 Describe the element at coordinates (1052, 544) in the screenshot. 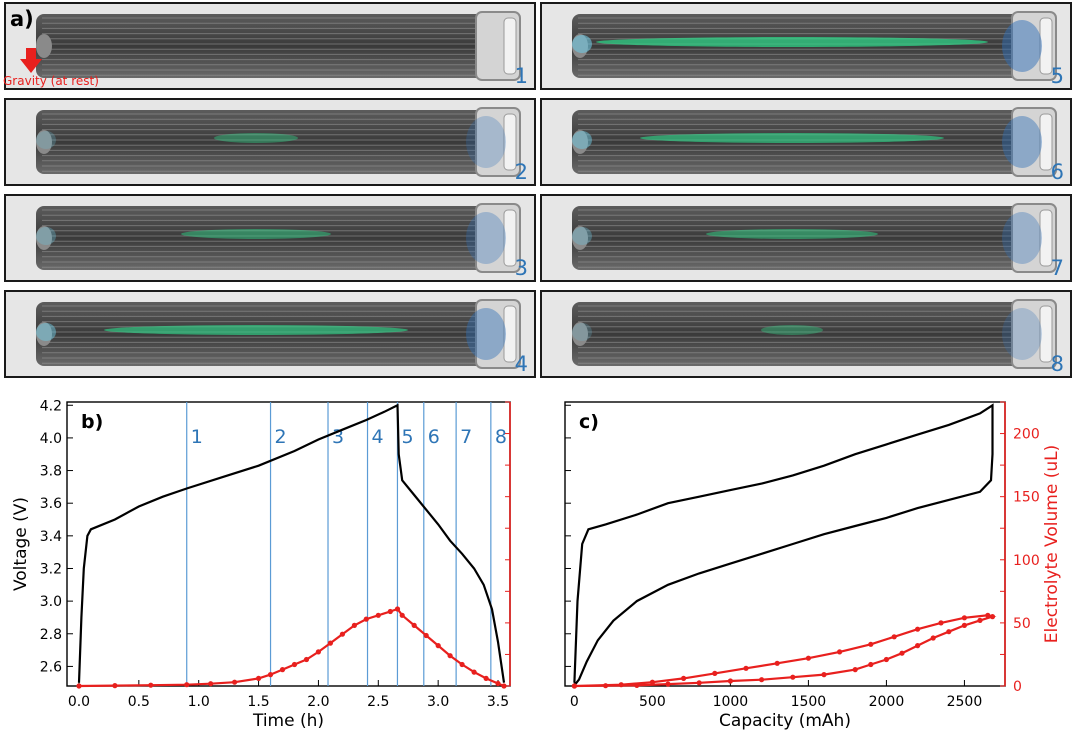

I see `right-axis-title: Electrolyte Volume (uL)` at that location.